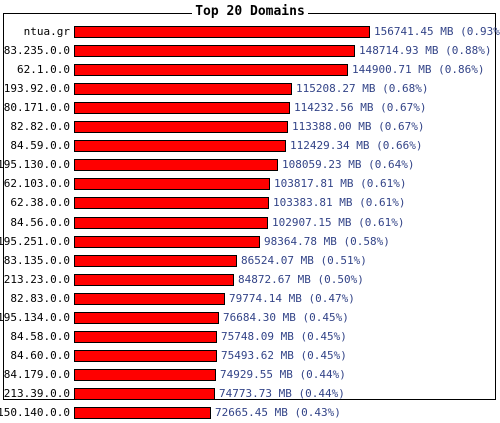 This screenshot has height=423, width=500. I want to click on bar-row: 80.171.0.0 114232.56 MB (0.67%), so click(250, 108).